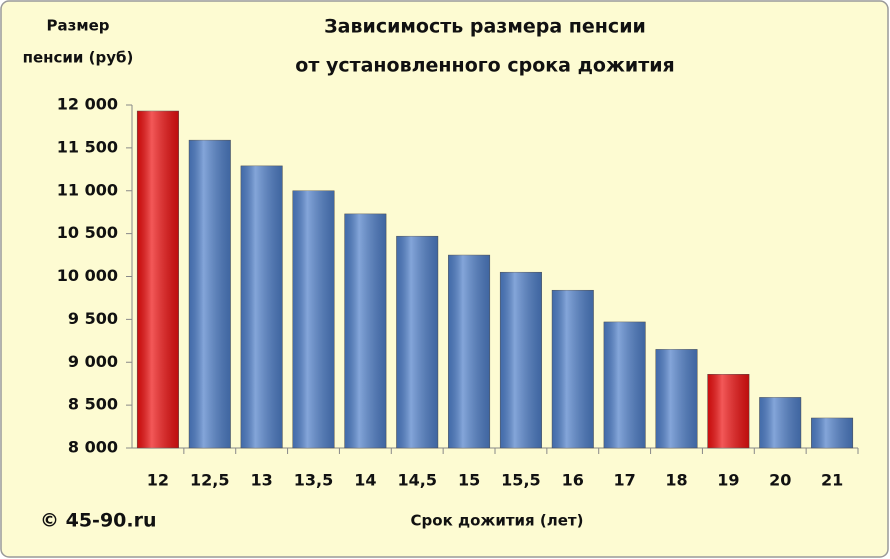  Describe the element at coordinates (87, 232) in the screenshot. I see `y-tick-label: 10 500` at that location.